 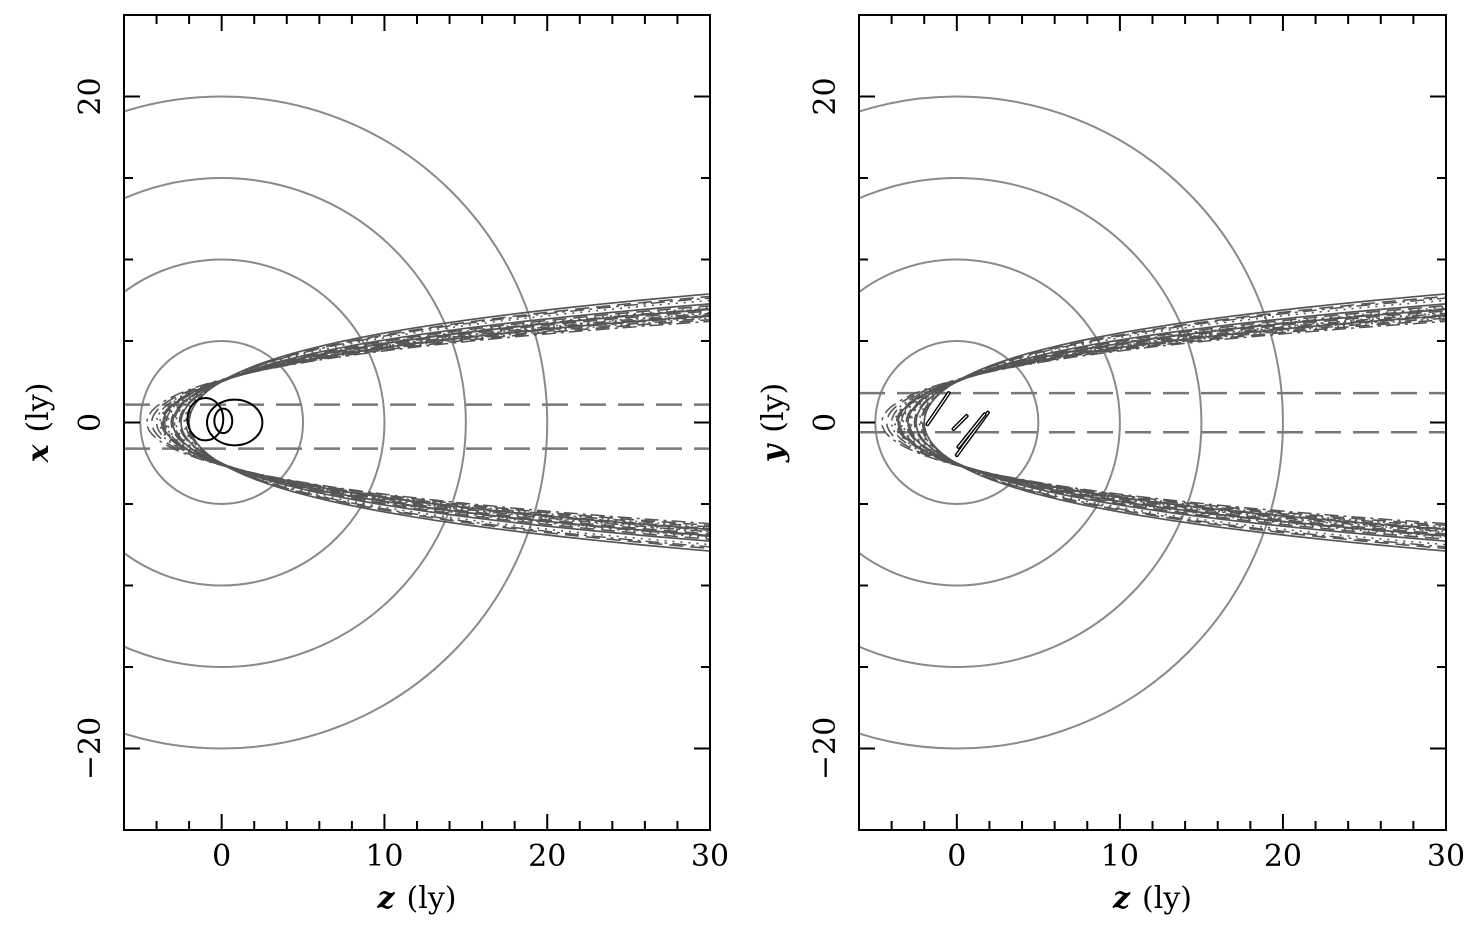 I want to click on boundary-curve-dashdotdot, so click(x=1173, y=422).